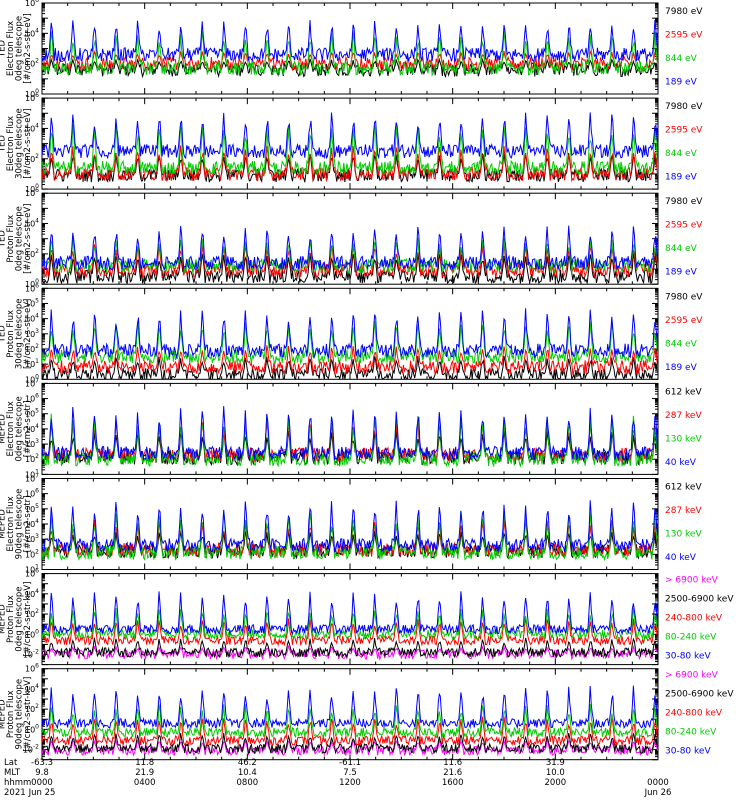 The height and width of the screenshot is (800, 750). I want to click on x-tick-label: -61.1, so click(350, 763).